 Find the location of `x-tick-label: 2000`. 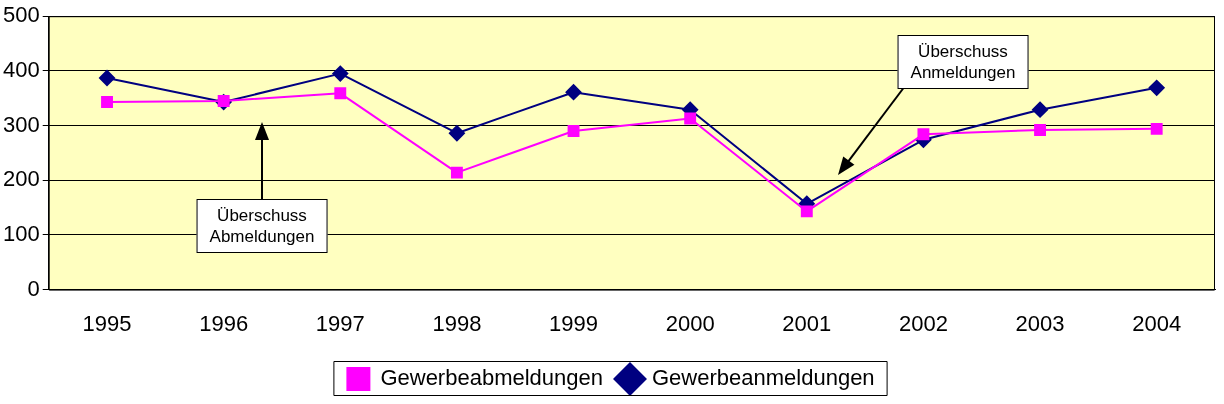

x-tick-label: 2000 is located at coordinates (690, 323).